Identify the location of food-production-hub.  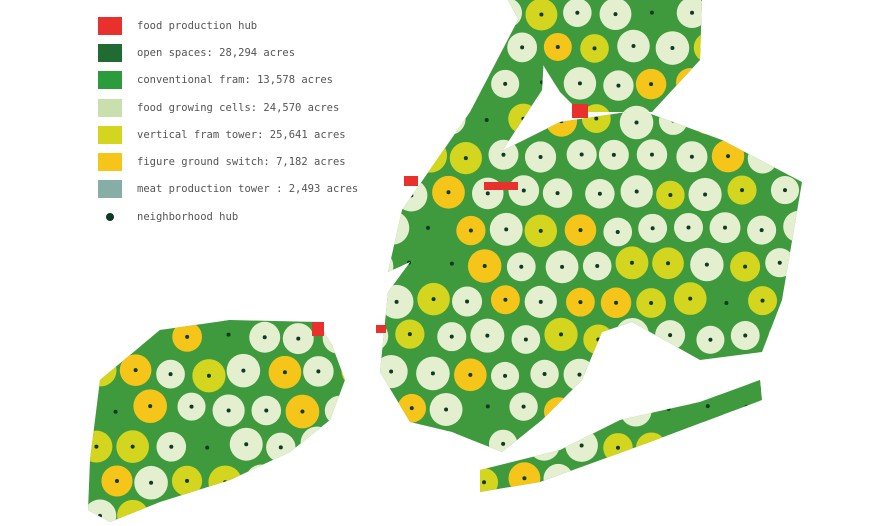
(318, 329).